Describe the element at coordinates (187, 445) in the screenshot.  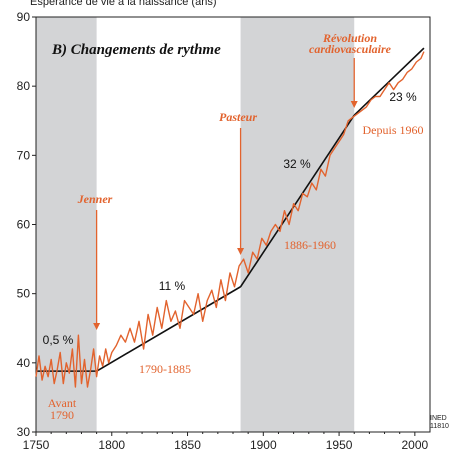
I see `x-tick-label: 1850` at that location.